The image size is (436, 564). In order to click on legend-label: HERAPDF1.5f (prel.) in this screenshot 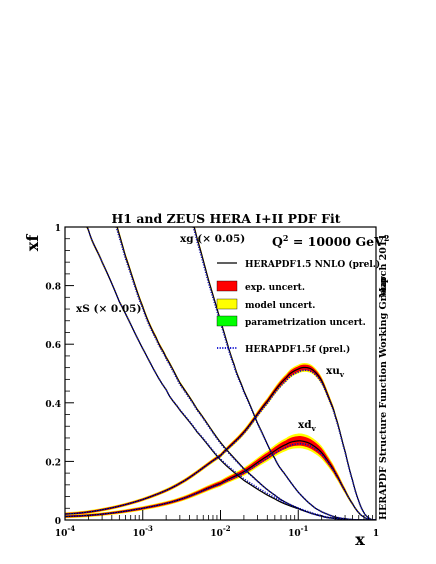, I will do `click(297, 349)`.